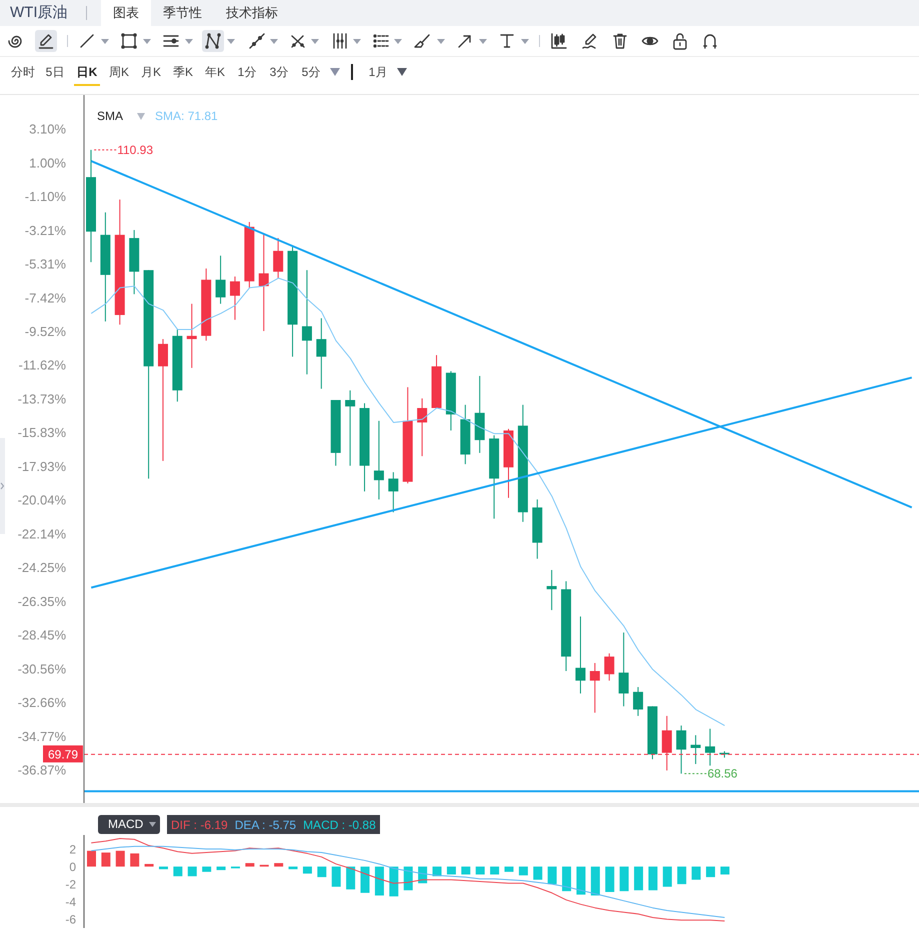 The width and height of the screenshot is (919, 934). Describe the element at coordinates (42, 668) in the screenshot. I see `y-tick-label: -30.56%` at that location.